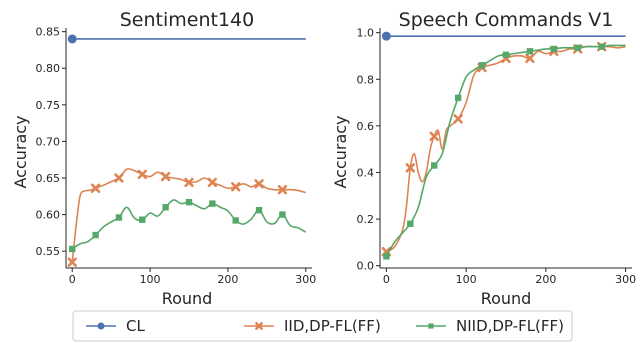 Image resolution: width=642 pixels, height=343 pixels. What do you see at coordinates (48, 32) in the screenshot?
I see `y-tick-label: 0.85` at bounding box center [48, 32].